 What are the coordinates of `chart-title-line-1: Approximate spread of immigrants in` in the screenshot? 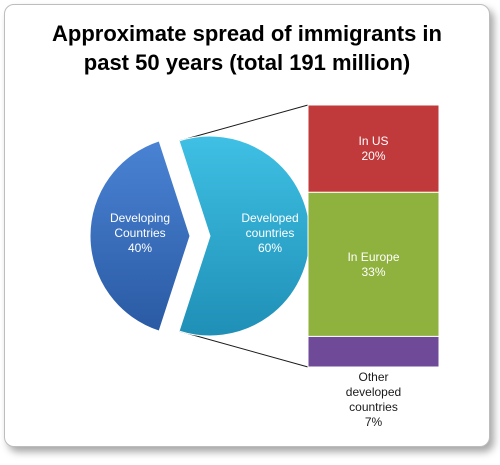 It's located at (247, 33).